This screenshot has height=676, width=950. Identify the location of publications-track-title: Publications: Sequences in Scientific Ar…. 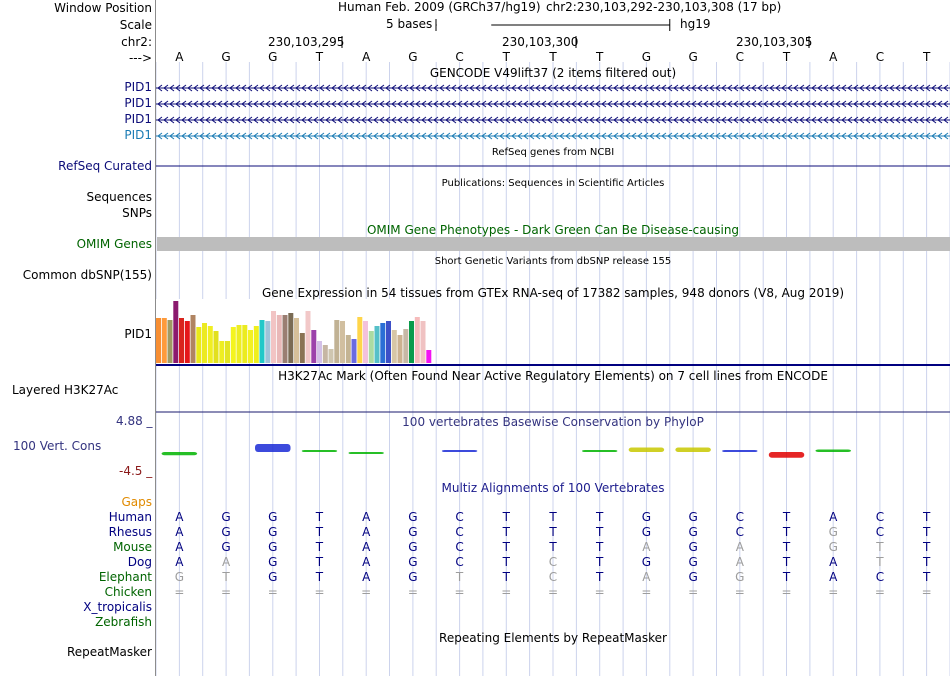
(553, 183).